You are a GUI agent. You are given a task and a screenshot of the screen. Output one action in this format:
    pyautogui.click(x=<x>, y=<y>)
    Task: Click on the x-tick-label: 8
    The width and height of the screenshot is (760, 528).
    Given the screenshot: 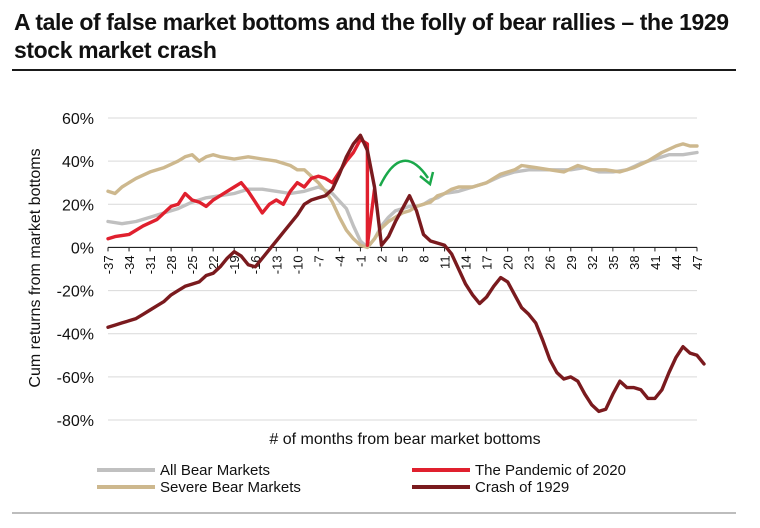 What is the action you would take?
    pyautogui.click(x=424, y=258)
    